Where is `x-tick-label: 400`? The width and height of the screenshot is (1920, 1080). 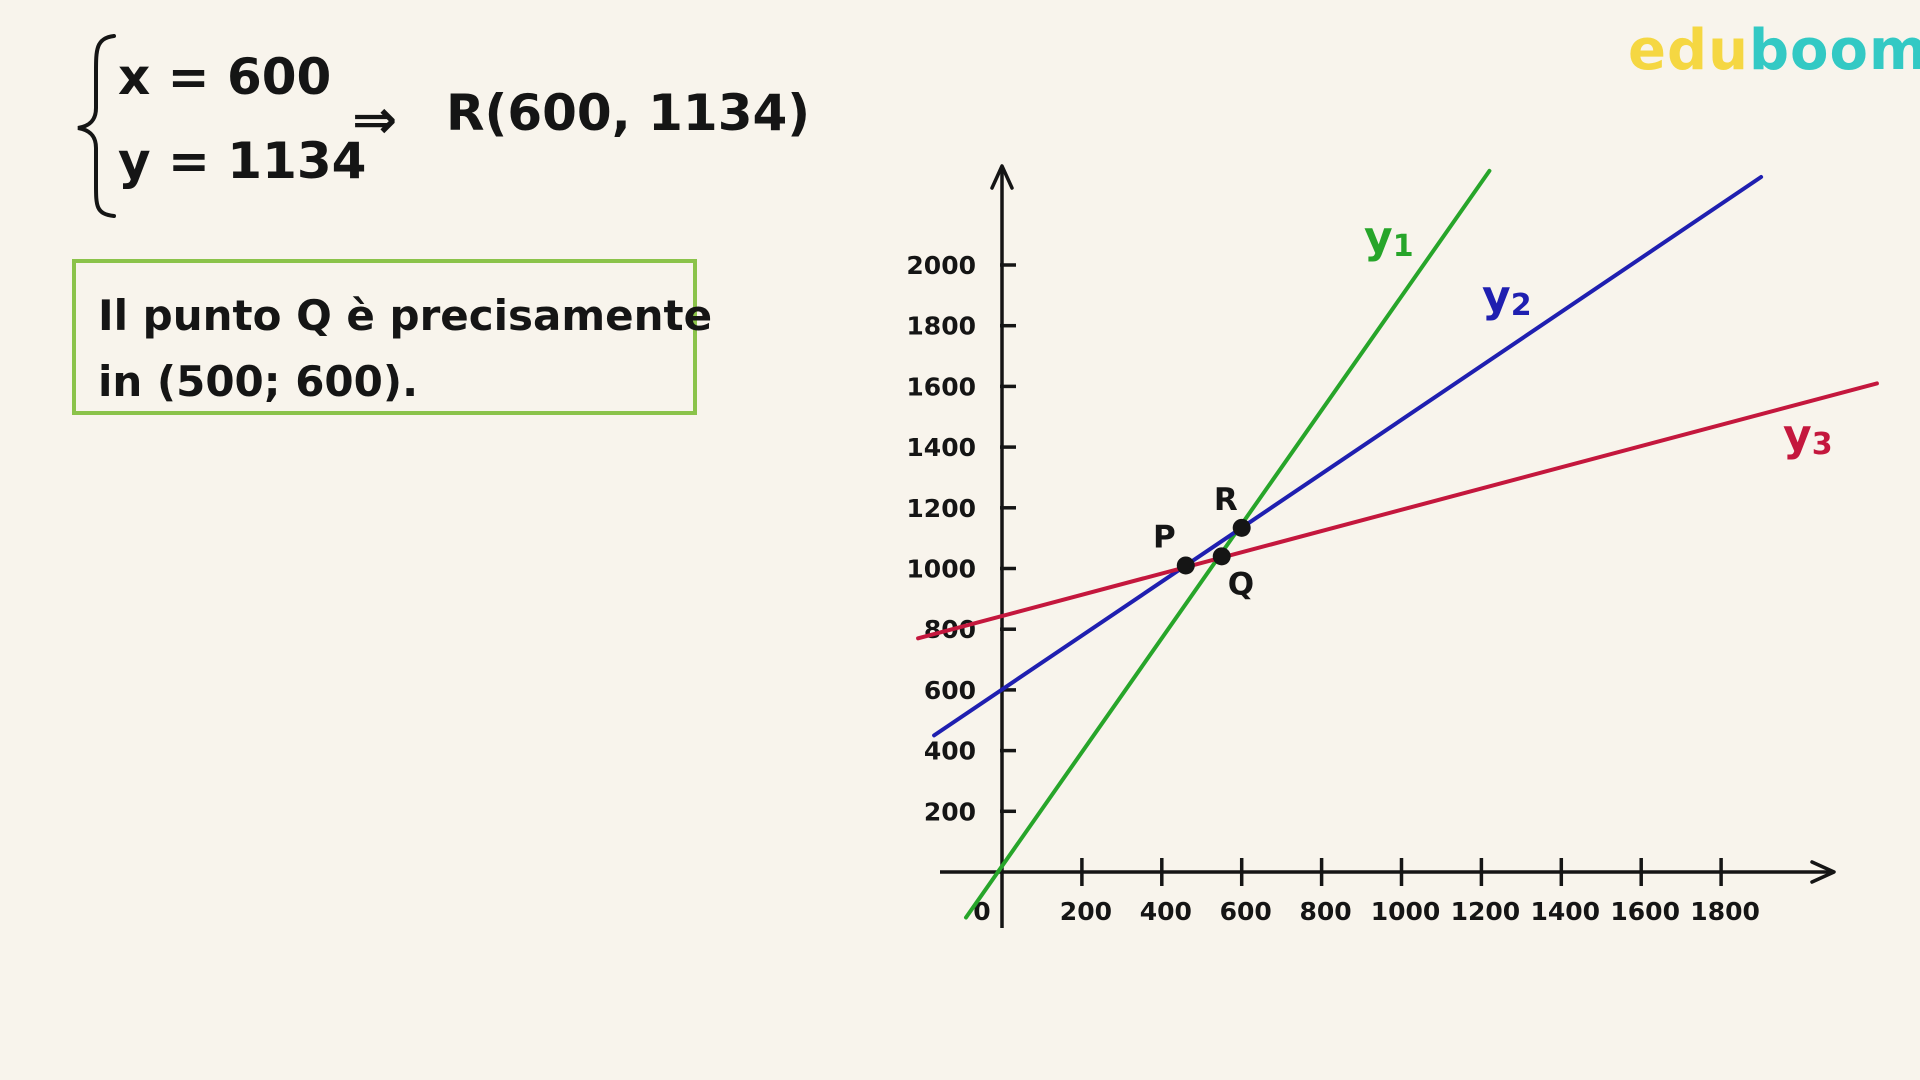 x-tick-label: 400 is located at coordinates (1166, 911).